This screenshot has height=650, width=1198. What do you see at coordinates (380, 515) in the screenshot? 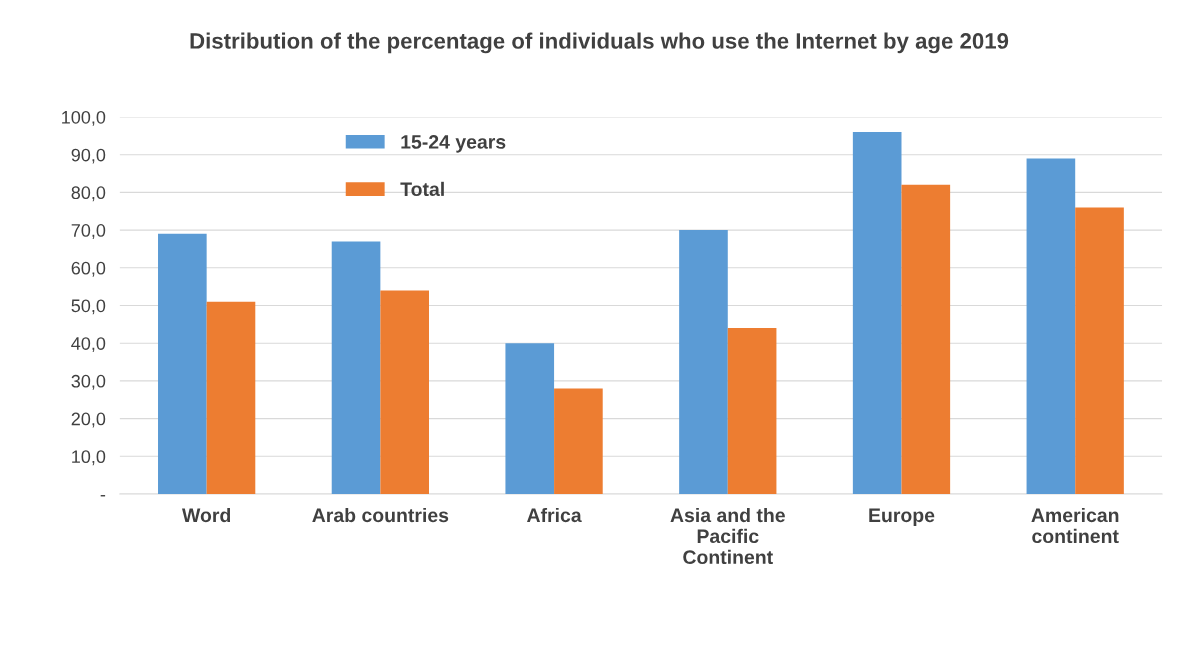
I see `x-tick-label: Arab countries` at bounding box center [380, 515].